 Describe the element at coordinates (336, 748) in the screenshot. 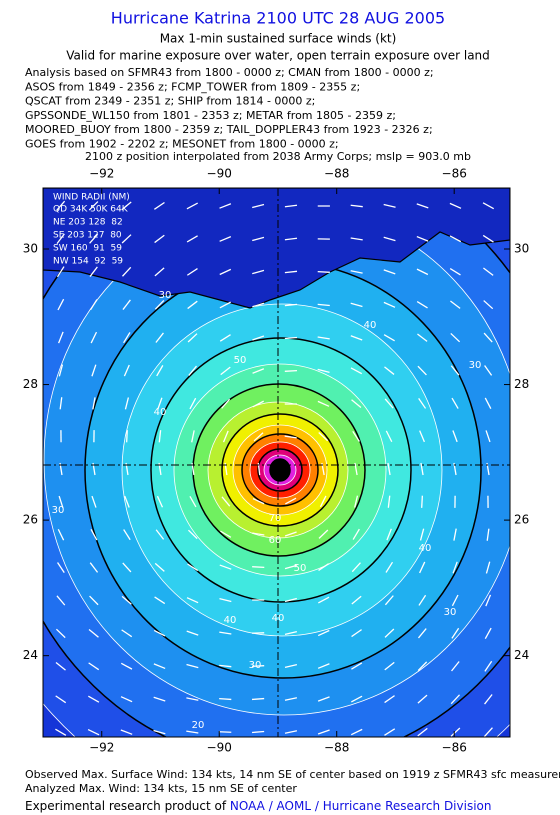

I see `x-tick-label: −88` at that location.